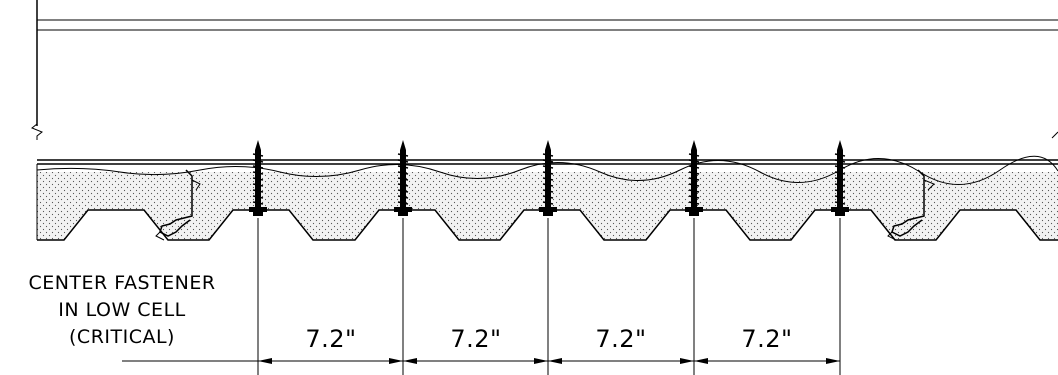 This screenshot has height=375, width=1058. What do you see at coordinates (122, 337) in the screenshot?
I see `note-line-3: (CRITICAL)` at bounding box center [122, 337].